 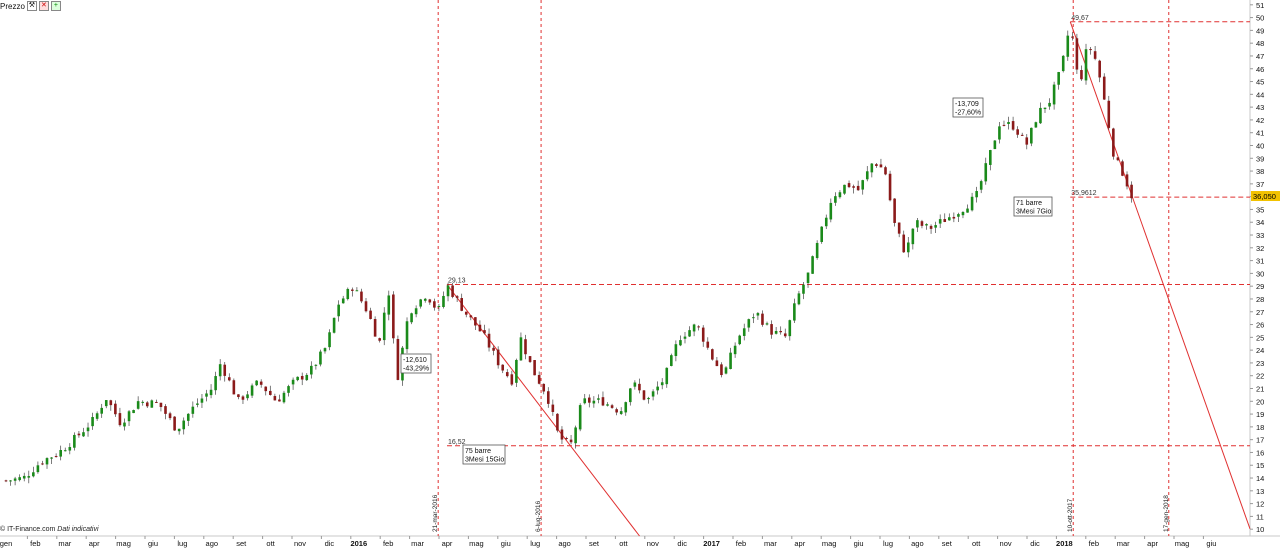 I want to click on annotation-text: 71 barre, so click(x=1029, y=203).